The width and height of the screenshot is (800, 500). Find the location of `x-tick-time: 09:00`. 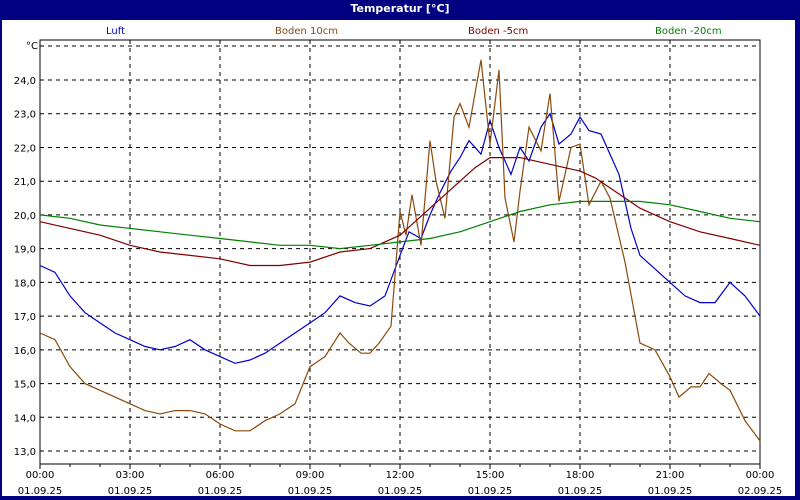

x-tick-time: 09:00 is located at coordinates (310, 475).